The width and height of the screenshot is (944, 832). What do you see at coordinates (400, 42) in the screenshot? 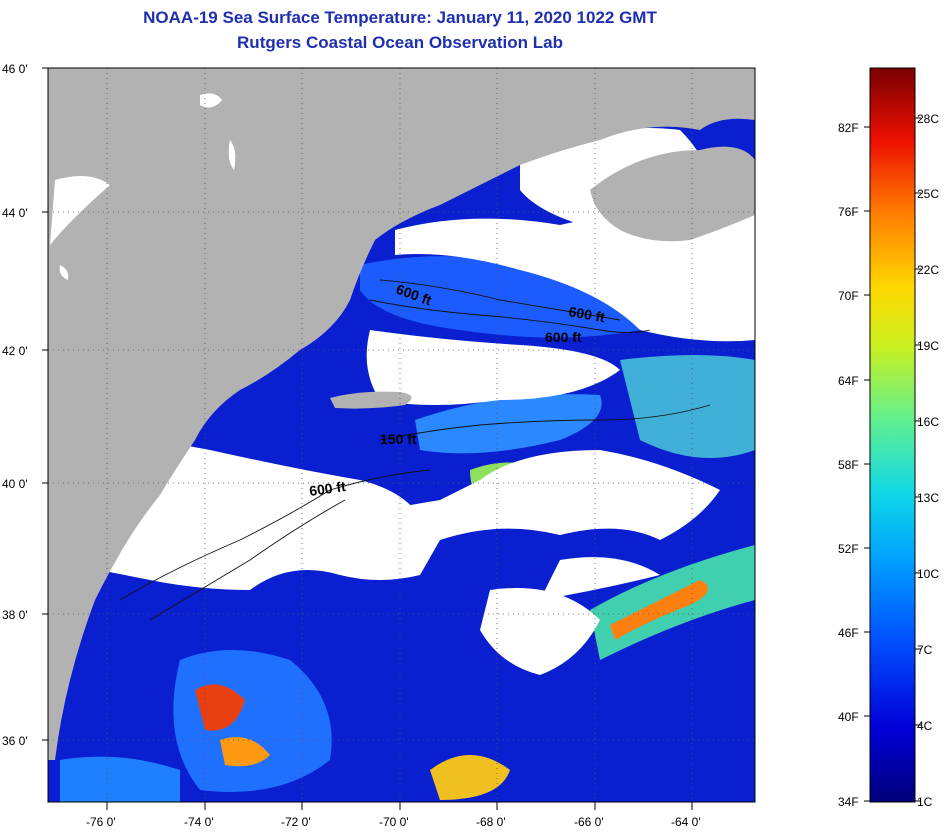
I see `map-subtitle: Rutgers Coastal Ocean Observation Lab` at bounding box center [400, 42].